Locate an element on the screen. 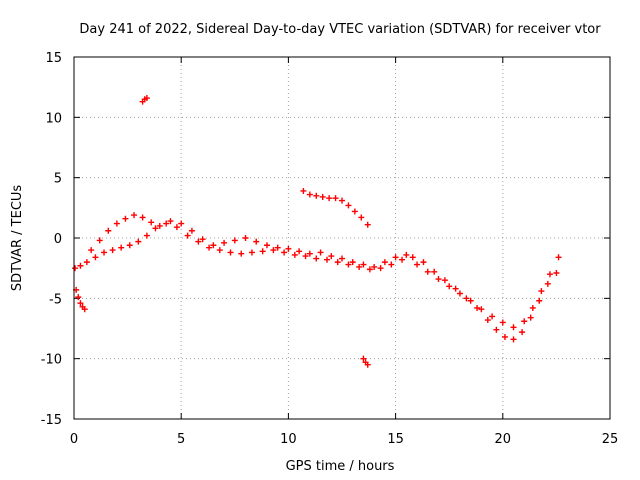 The width and height of the screenshot is (640, 480). x-tick-label: 25 is located at coordinates (610, 439).